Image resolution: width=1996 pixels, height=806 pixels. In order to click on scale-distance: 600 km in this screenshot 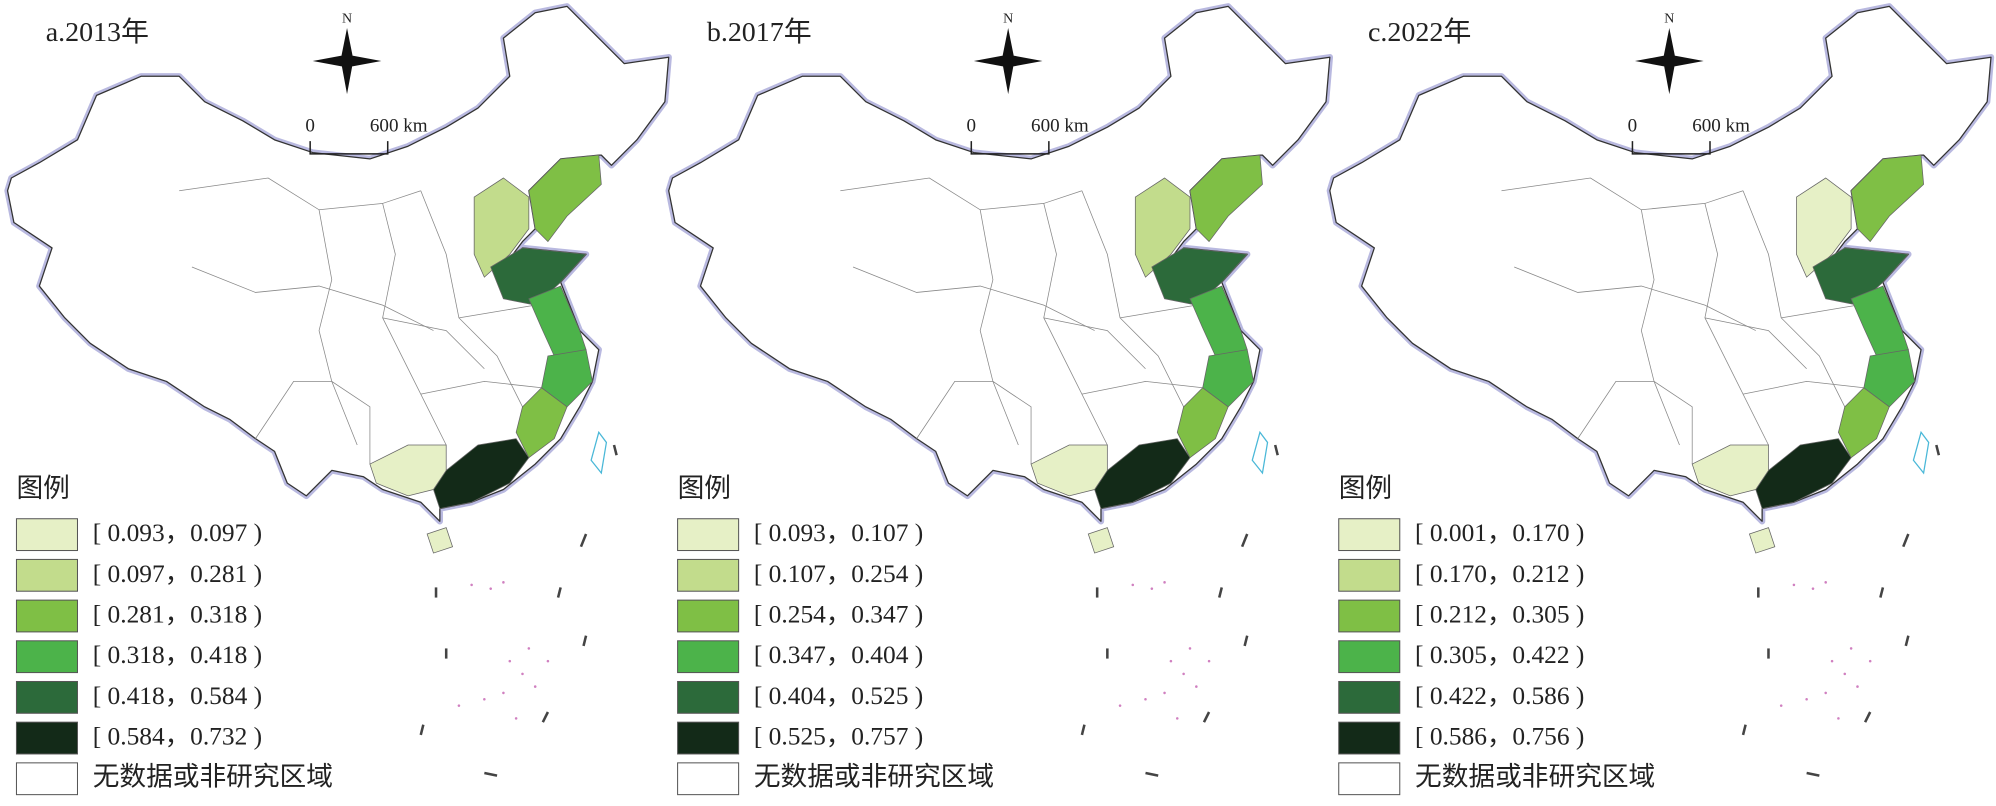, I will do `click(399, 126)`.